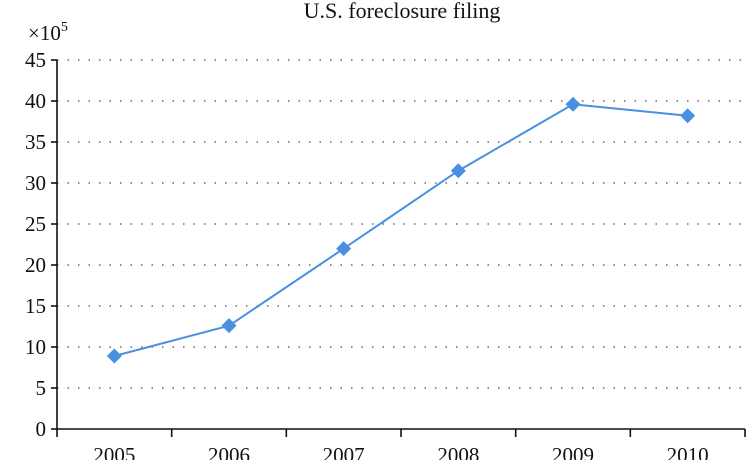 Image resolution: width=750 pixels, height=460 pixels. What do you see at coordinates (35, 347) in the screenshot?
I see `y-tick-label-10: 10` at bounding box center [35, 347].